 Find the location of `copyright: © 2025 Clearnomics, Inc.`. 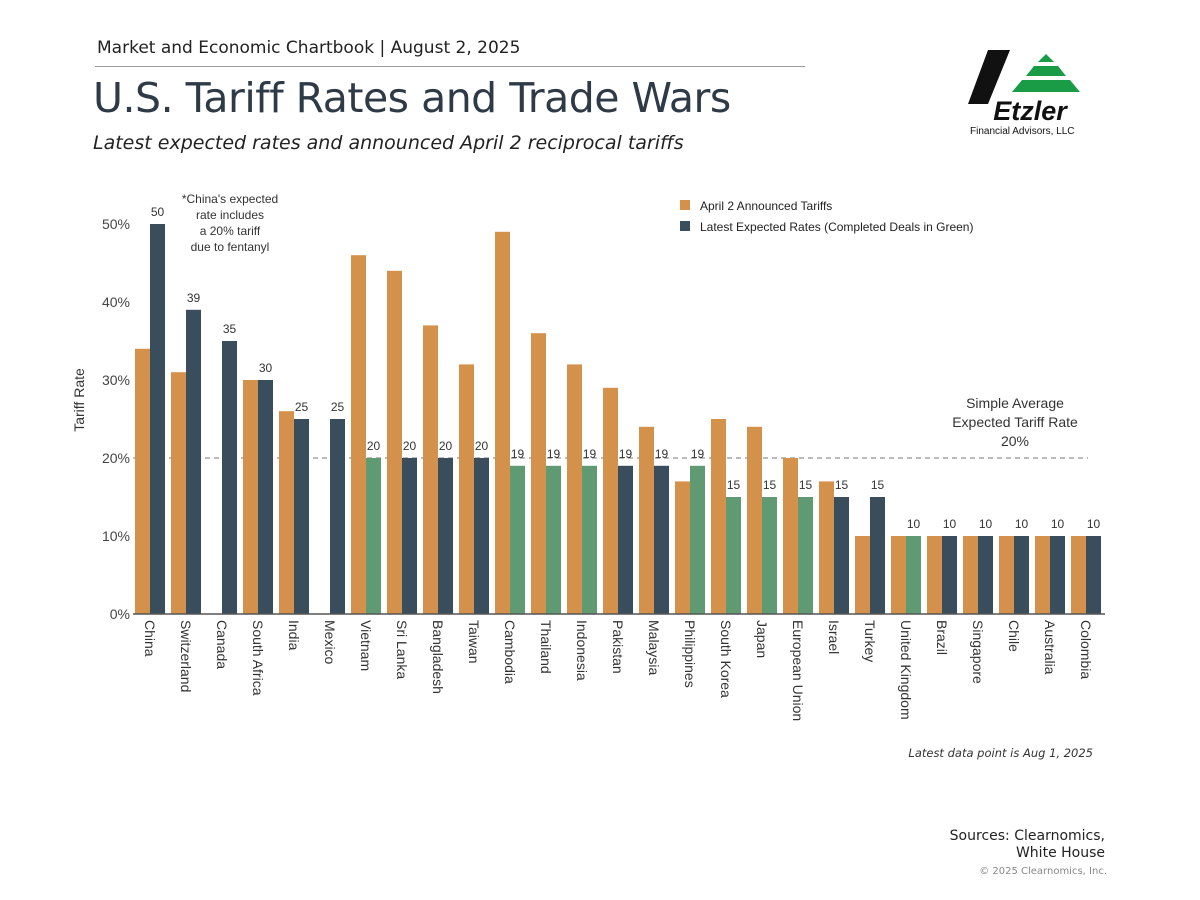

copyright: © 2025 Clearnomics, Inc. is located at coordinates (1043, 871).